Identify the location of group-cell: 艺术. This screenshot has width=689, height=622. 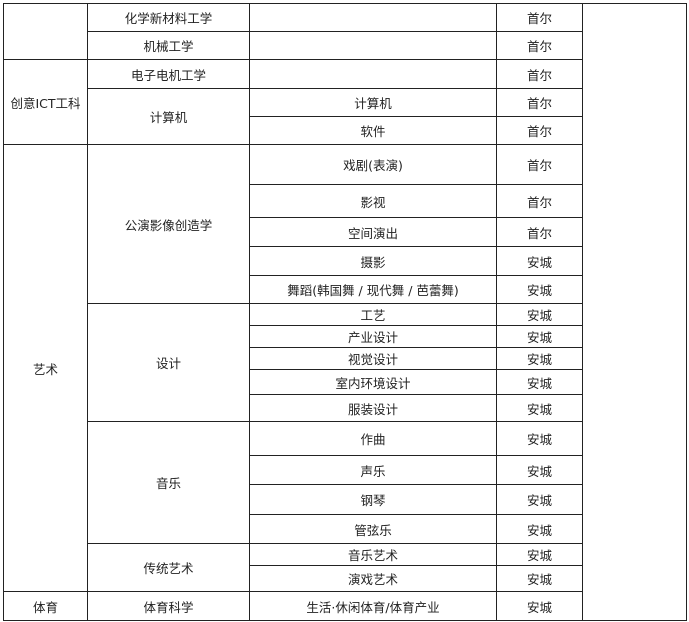
(45, 368).